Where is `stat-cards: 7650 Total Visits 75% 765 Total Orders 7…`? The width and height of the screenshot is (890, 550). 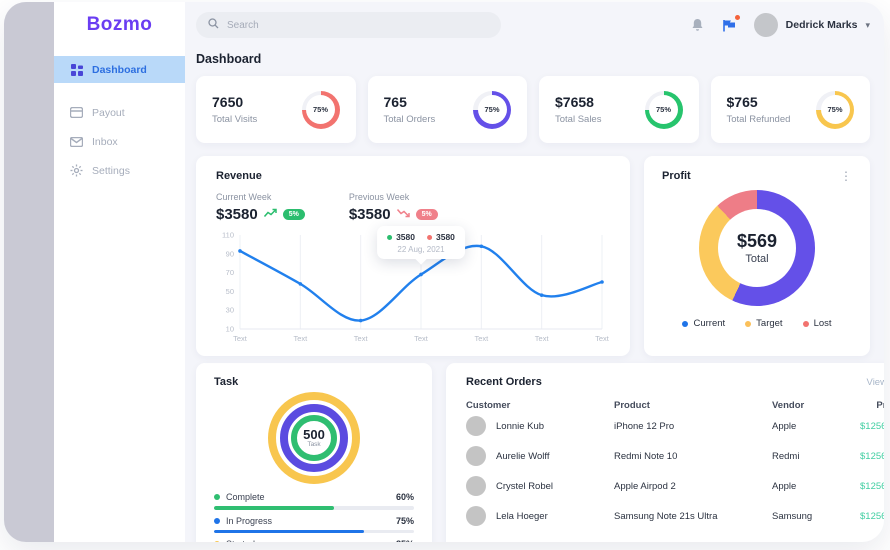 stat-cards: 7650 Total Visits 75% 765 Total Orders 7… is located at coordinates (533, 109).